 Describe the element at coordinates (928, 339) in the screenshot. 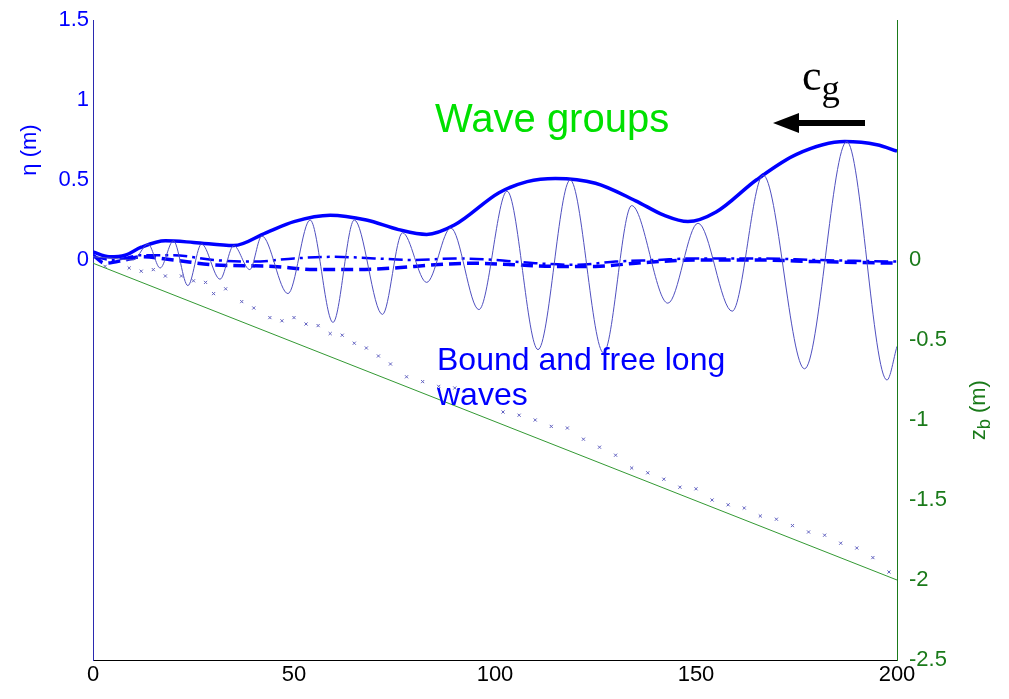

I see `y2-tick-label: -0.5` at that location.